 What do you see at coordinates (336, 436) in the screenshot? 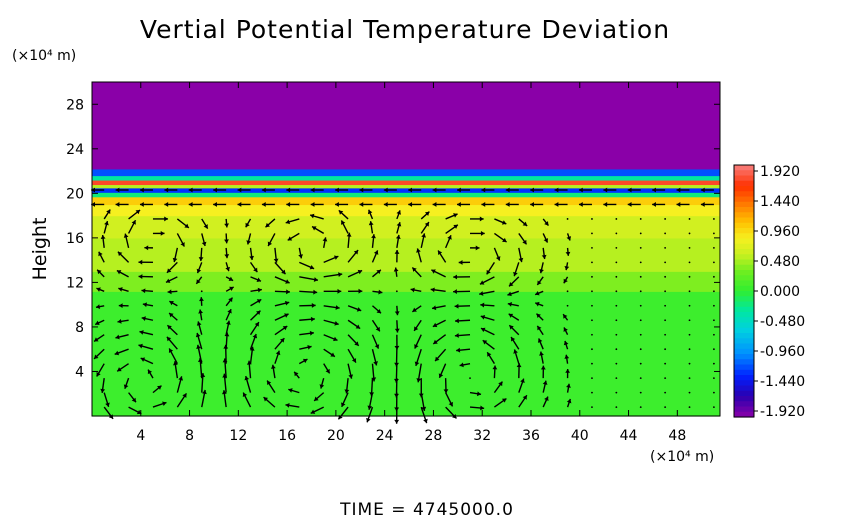
I see `x-tick-label: 20` at bounding box center [336, 436].